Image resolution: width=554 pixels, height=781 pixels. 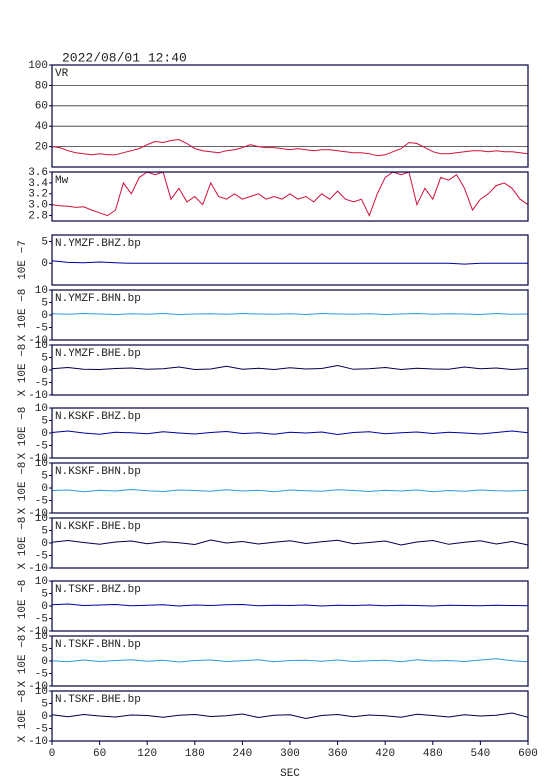 What do you see at coordinates (385, 754) in the screenshot?
I see `x-tick-label: 420` at bounding box center [385, 754].